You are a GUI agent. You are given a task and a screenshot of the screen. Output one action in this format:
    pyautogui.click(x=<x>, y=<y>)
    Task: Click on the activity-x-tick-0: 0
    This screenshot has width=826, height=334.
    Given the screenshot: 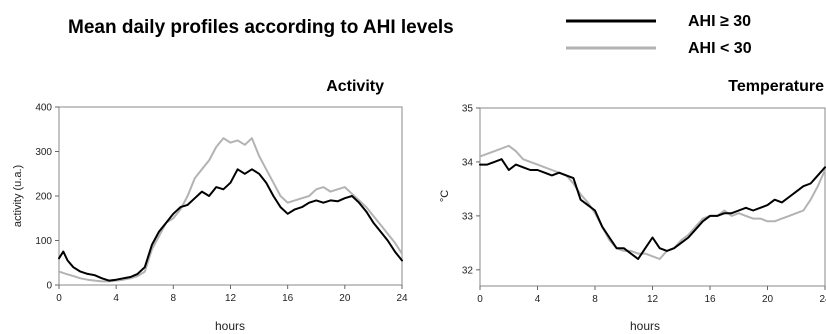 What is the action you would take?
    pyautogui.click(x=59, y=298)
    